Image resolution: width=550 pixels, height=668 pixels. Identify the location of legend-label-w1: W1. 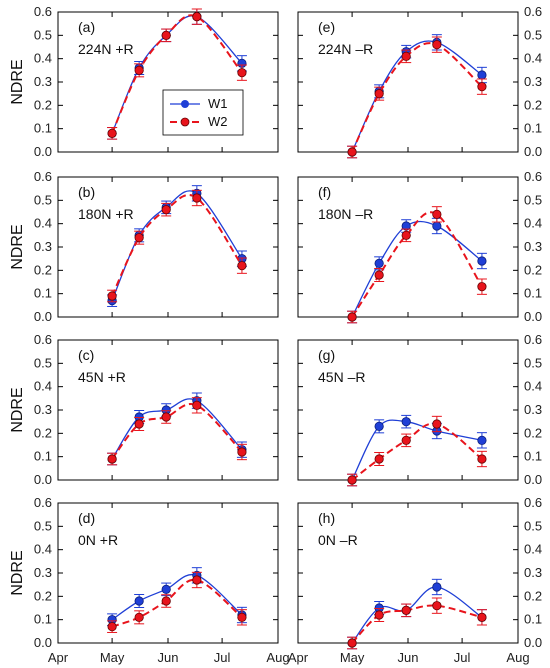
(218, 103).